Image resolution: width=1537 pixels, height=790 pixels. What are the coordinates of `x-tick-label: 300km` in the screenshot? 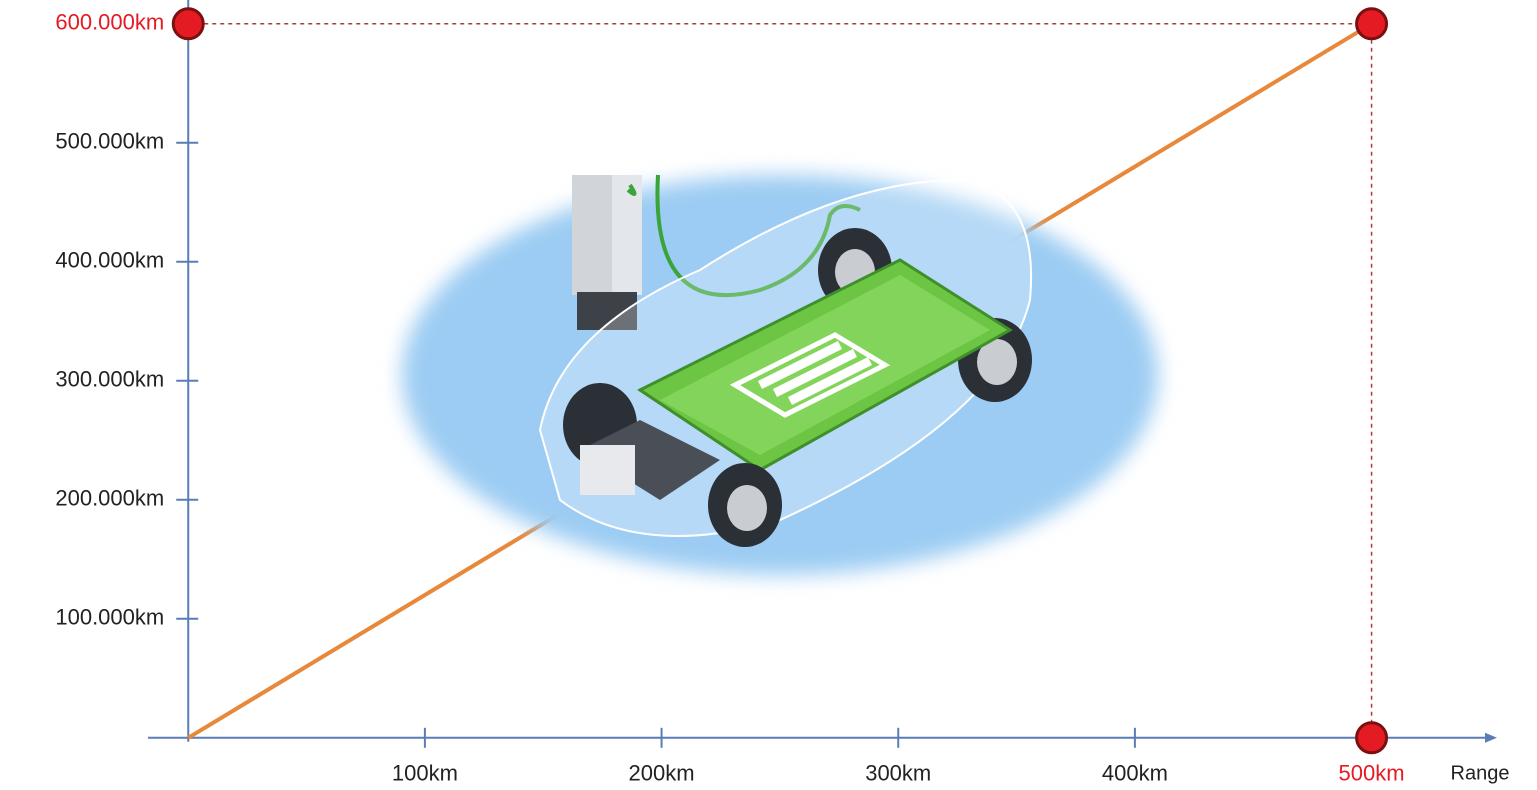 It's located at (898, 773).